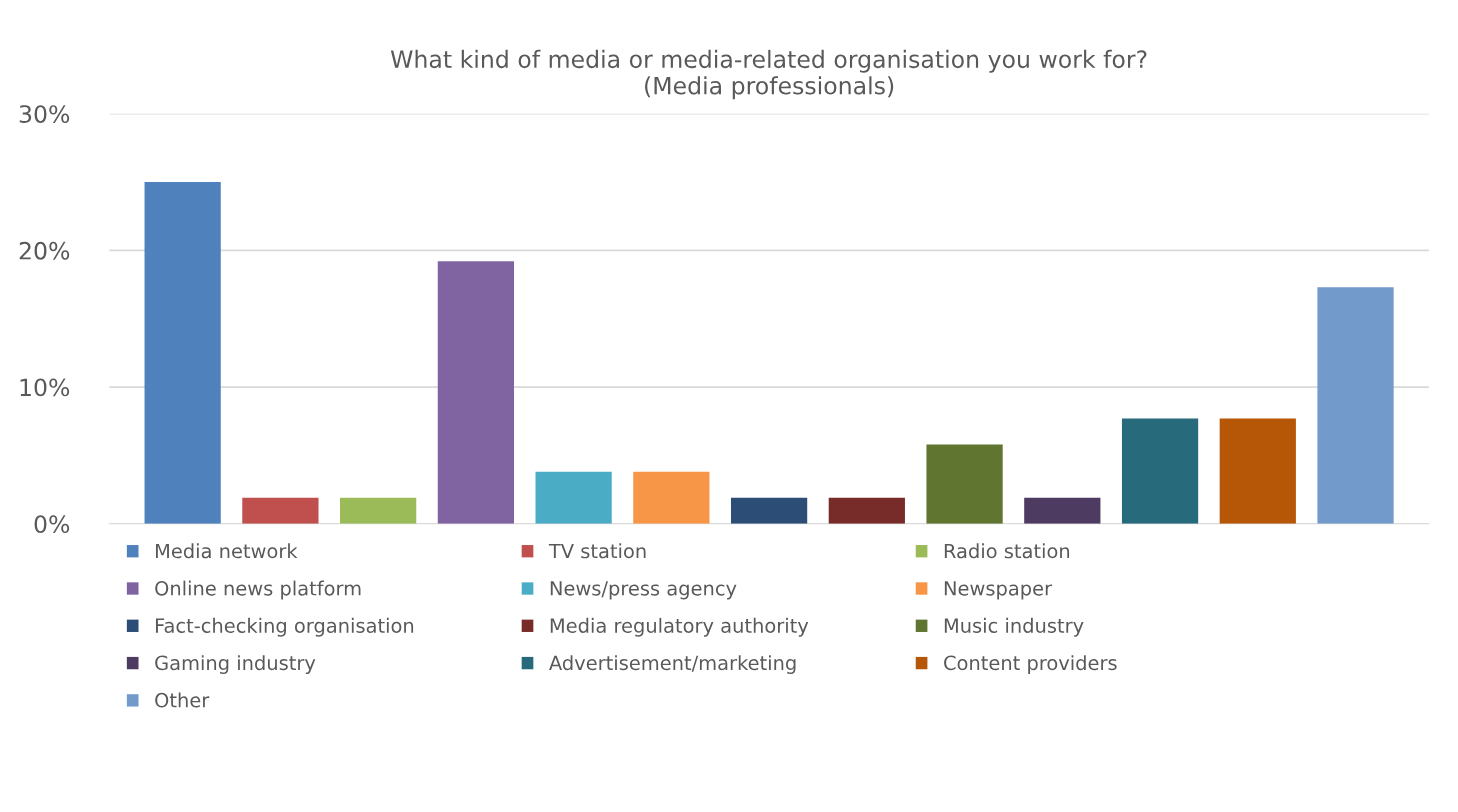 This screenshot has height=812, width=1458. What do you see at coordinates (235, 664) in the screenshot?
I see `legend-label: Gaming industry` at bounding box center [235, 664].